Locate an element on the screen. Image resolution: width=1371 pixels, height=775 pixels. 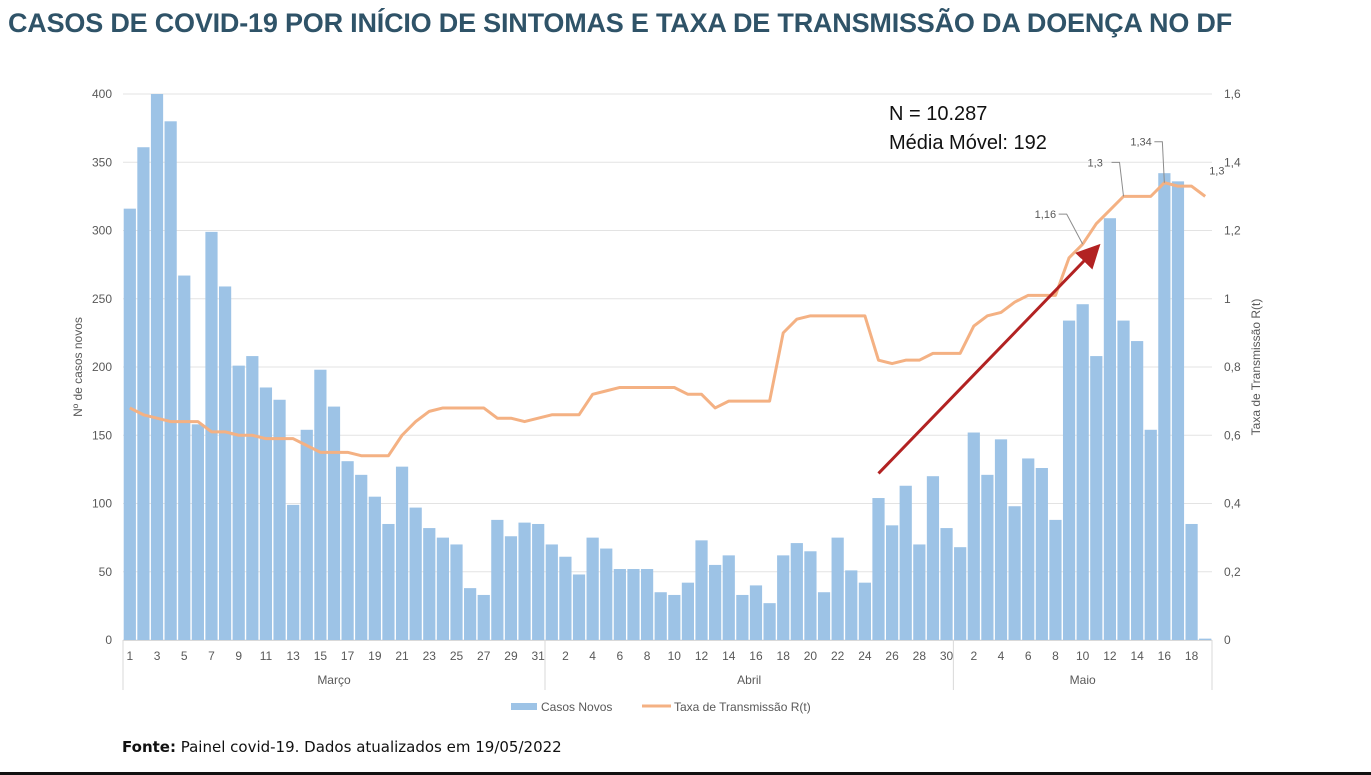
data-label: 1,3 is located at coordinates (1216, 171).